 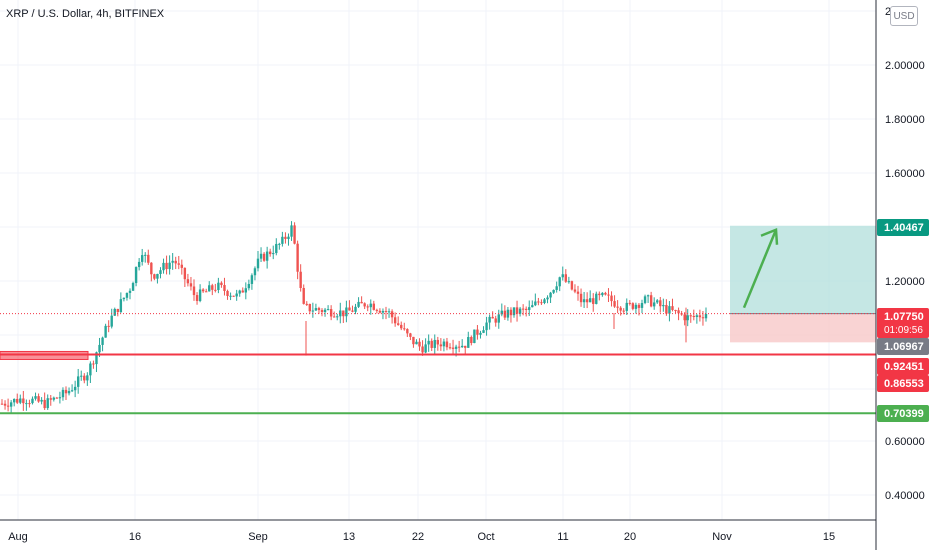 I want to click on price-tick-label: 2.00000, so click(x=905, y=66).